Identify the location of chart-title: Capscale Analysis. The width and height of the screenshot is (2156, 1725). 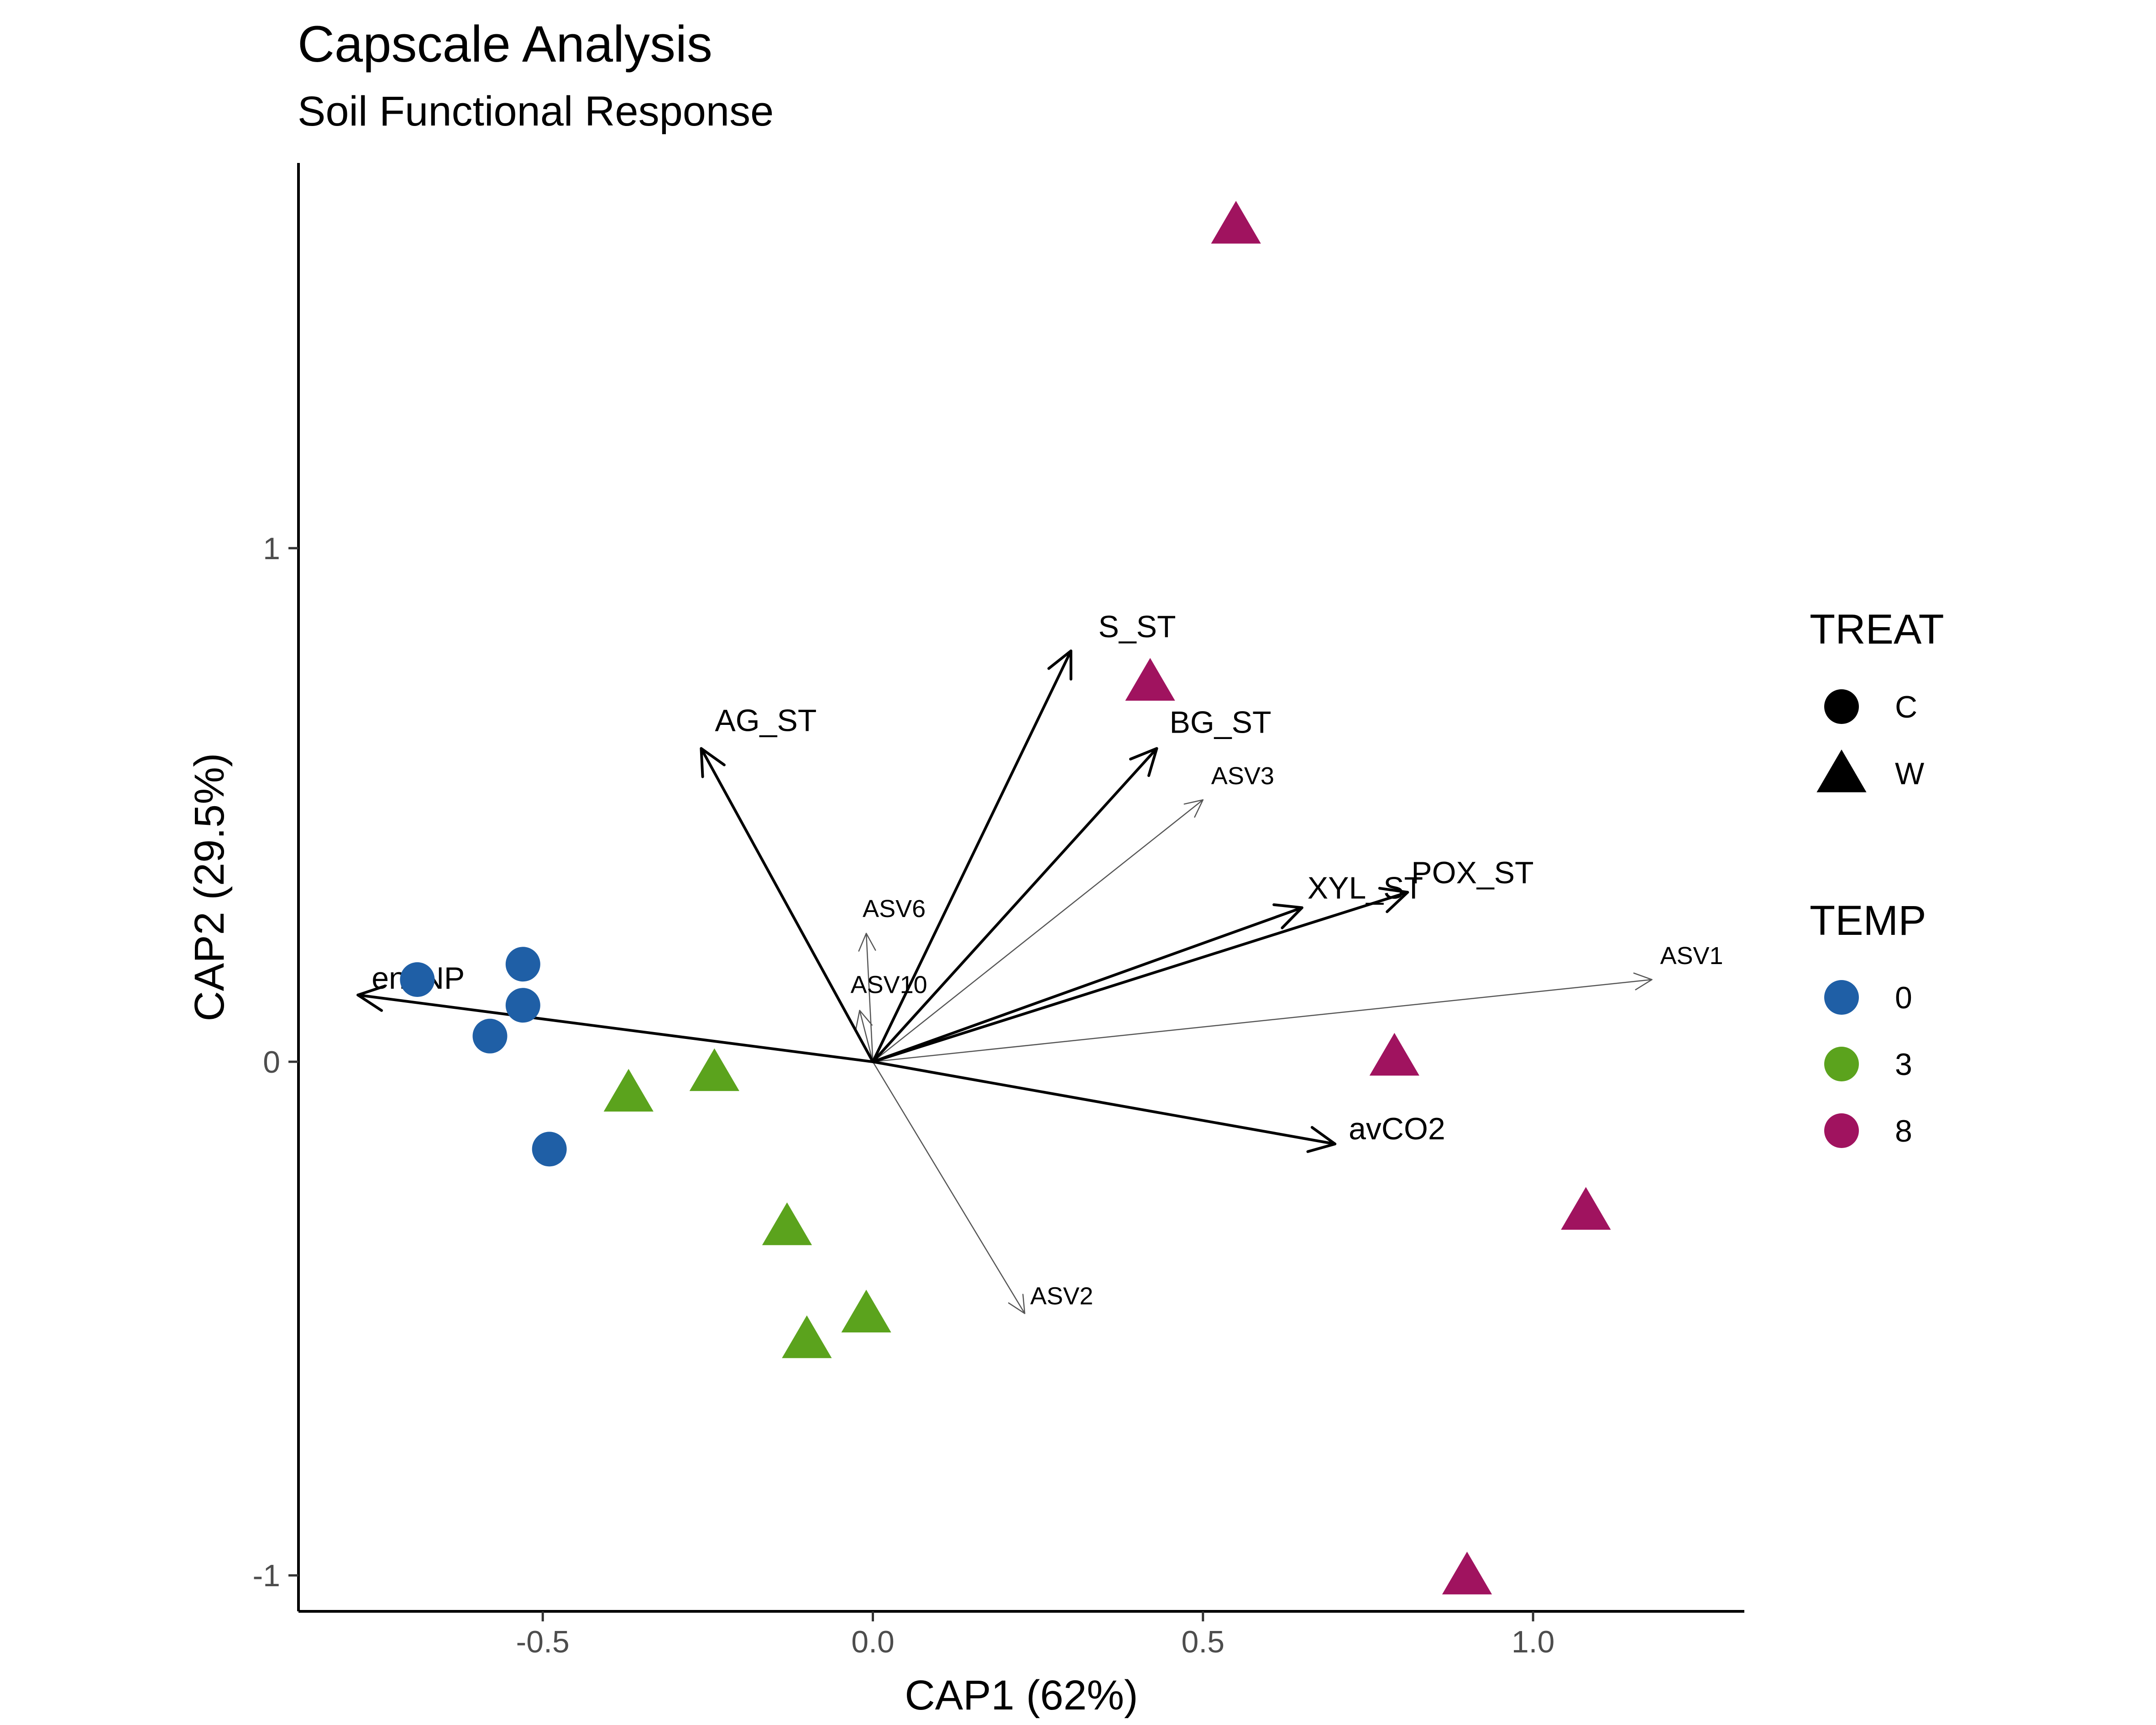
(505, 44).